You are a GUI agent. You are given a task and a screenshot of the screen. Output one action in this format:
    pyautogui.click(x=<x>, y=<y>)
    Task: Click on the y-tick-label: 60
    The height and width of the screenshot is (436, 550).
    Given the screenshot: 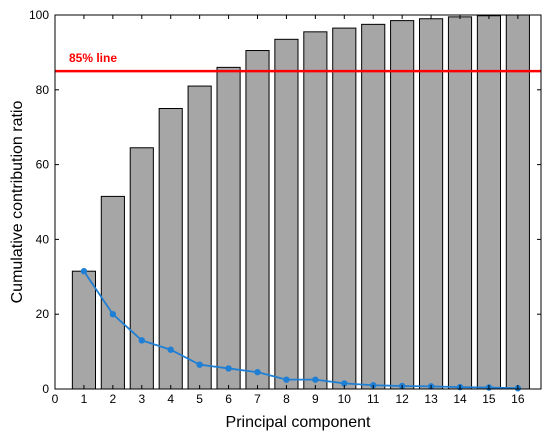 What is the action you would take?
    pyautogui.click(x=43, y=165)
    